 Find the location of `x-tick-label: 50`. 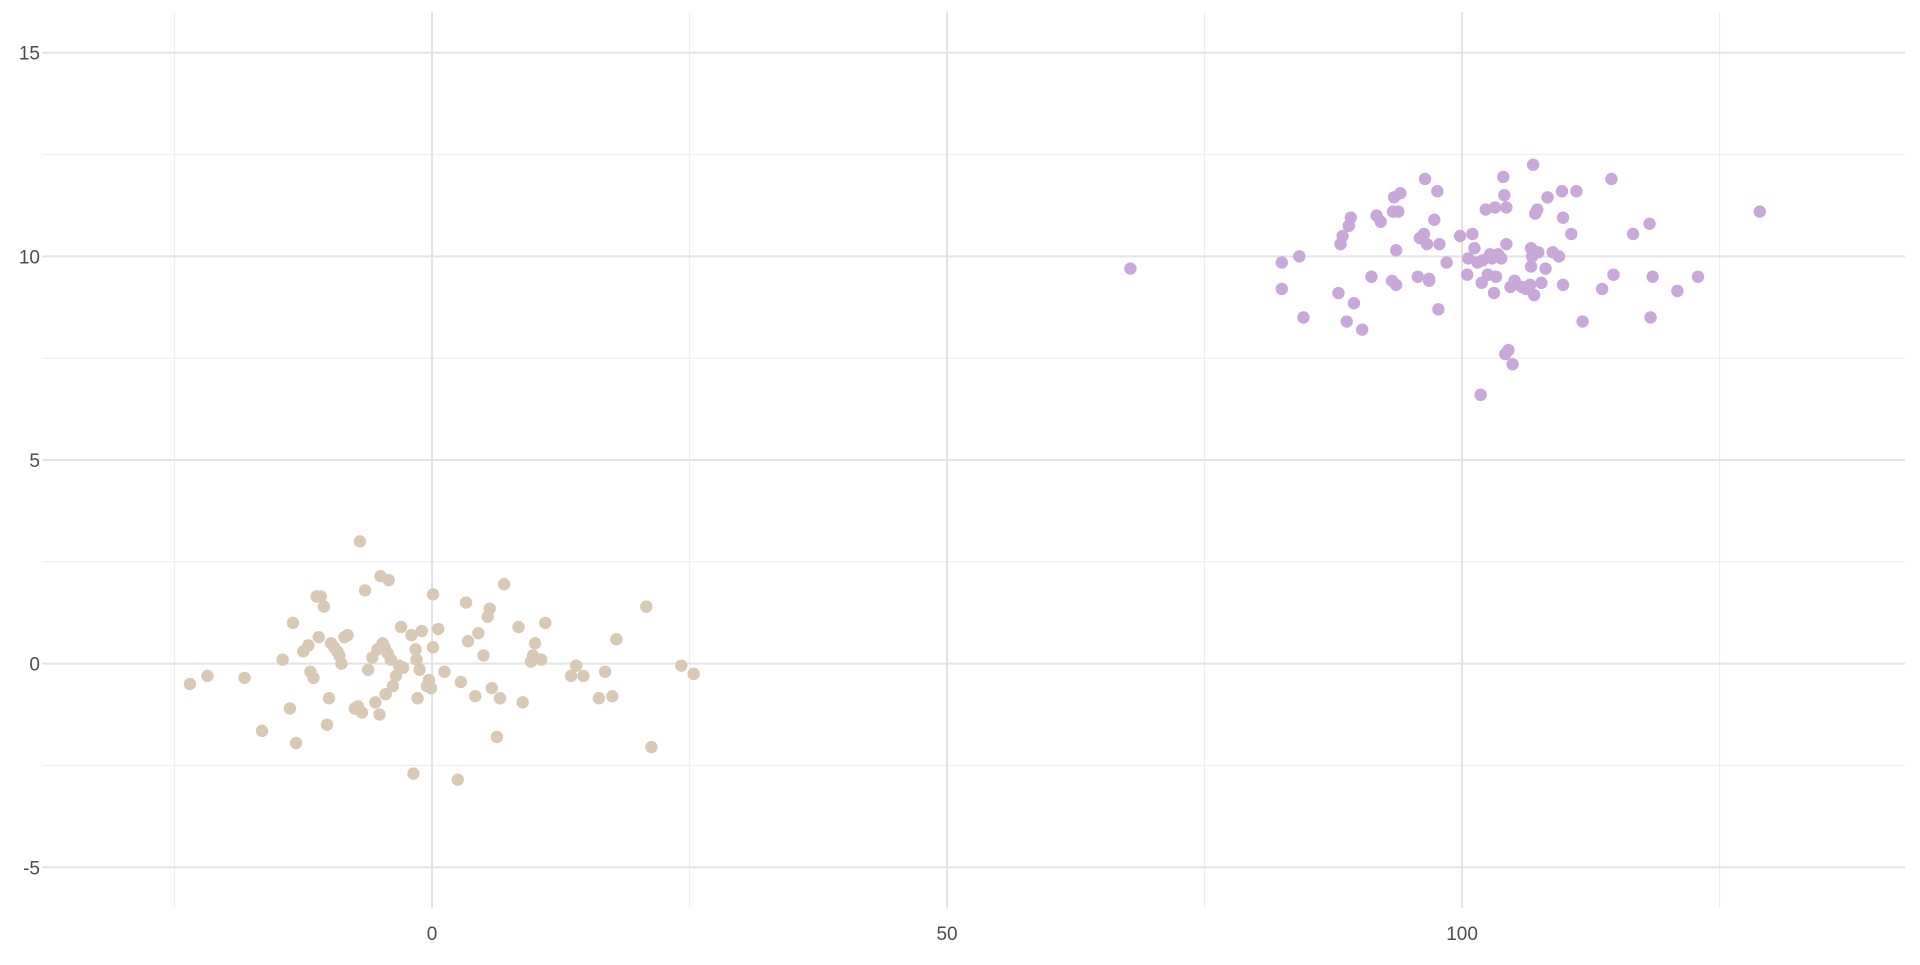

x-tick-label: 50 is located at coordinates (946, 934).